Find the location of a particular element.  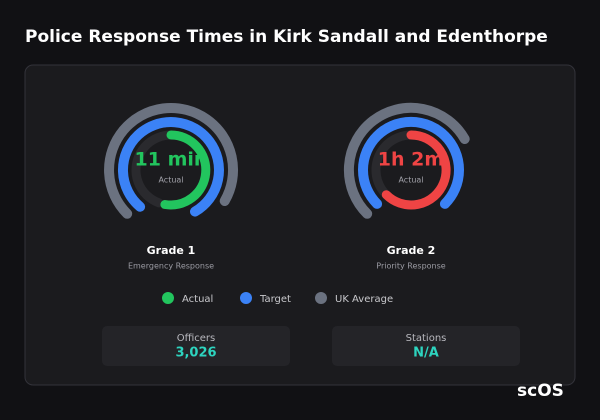

logo: scOS is located at coordinates (540, 391).